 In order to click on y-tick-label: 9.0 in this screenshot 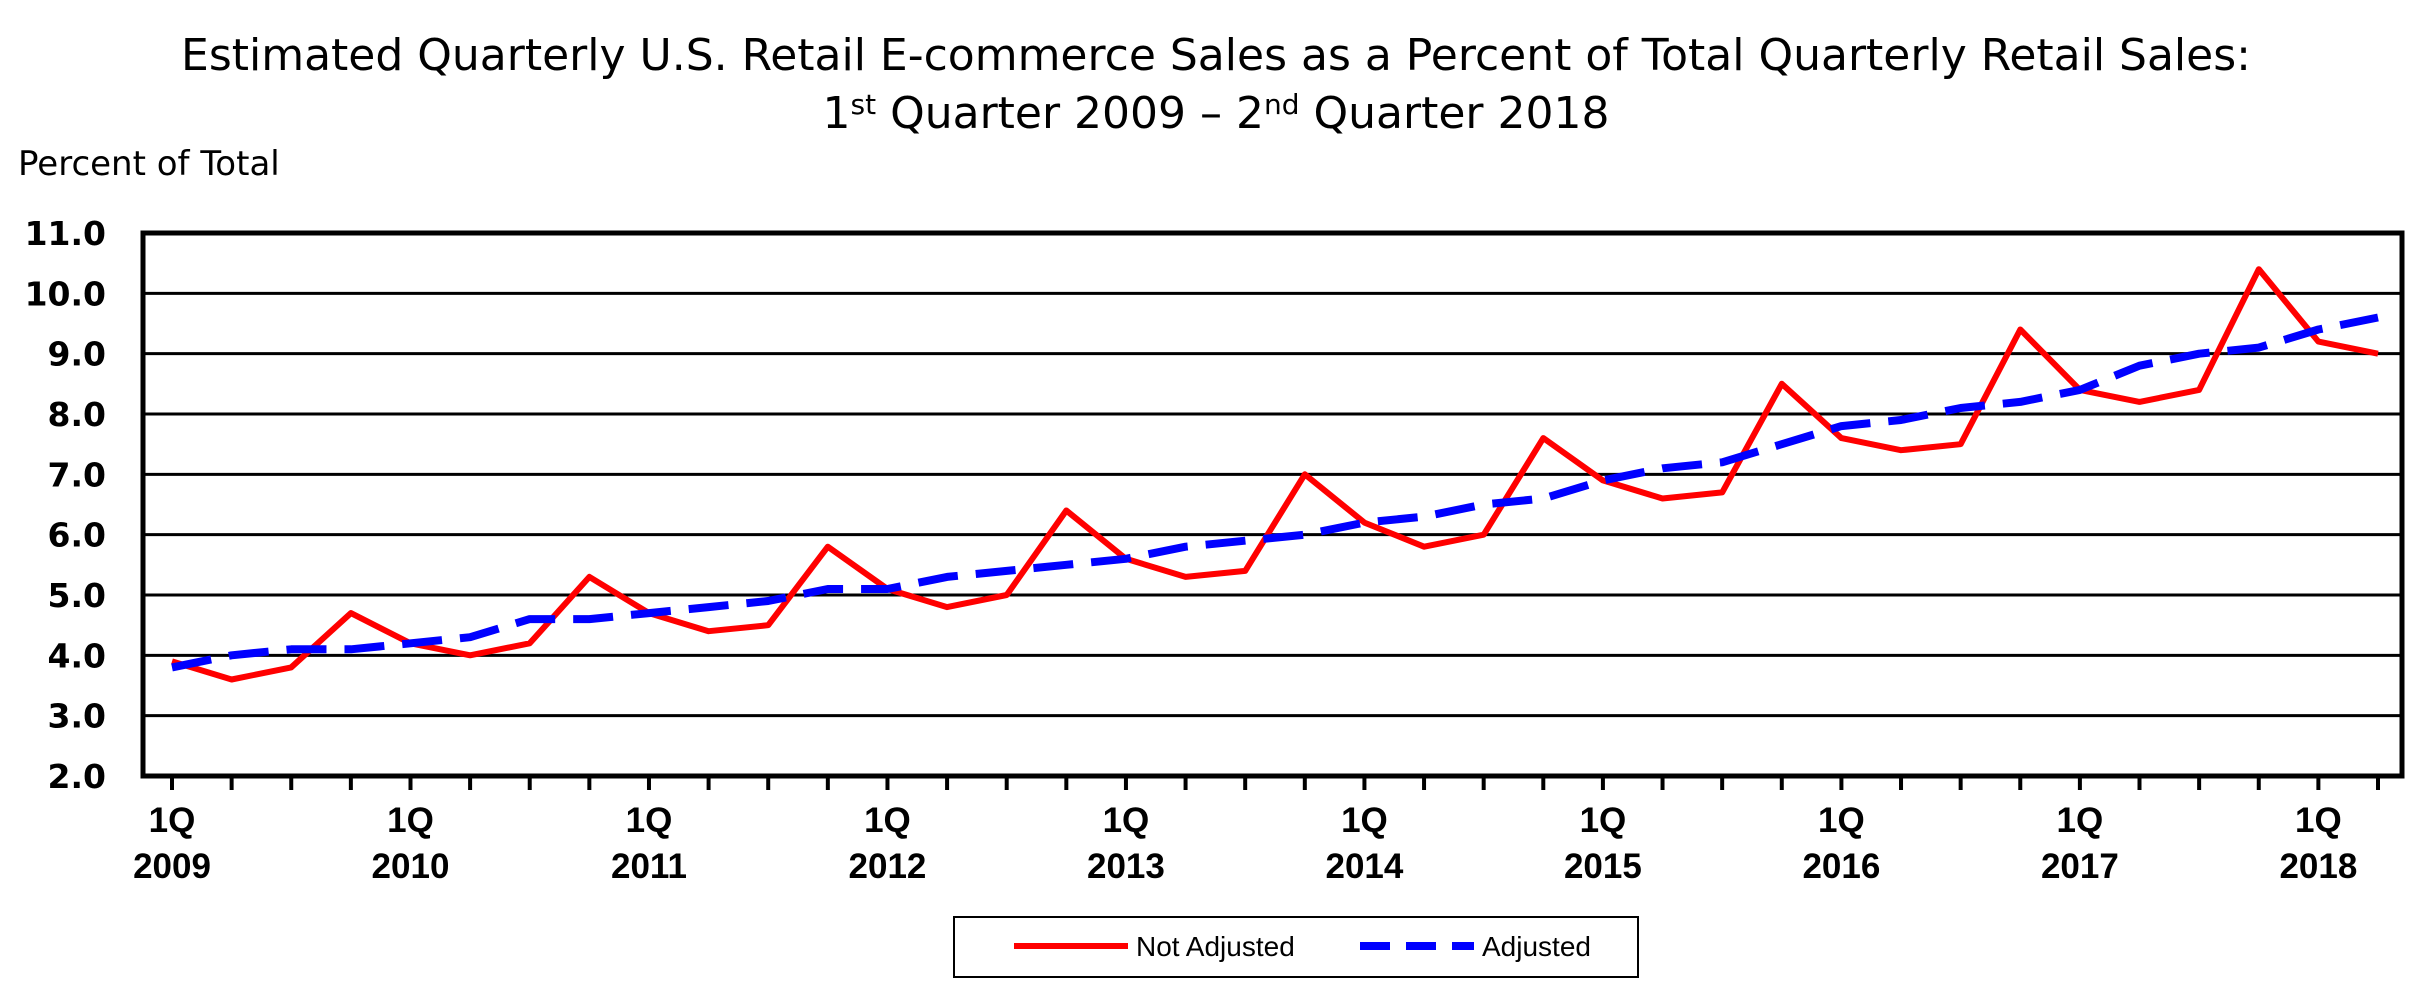, I will do `click(77, 354)`.